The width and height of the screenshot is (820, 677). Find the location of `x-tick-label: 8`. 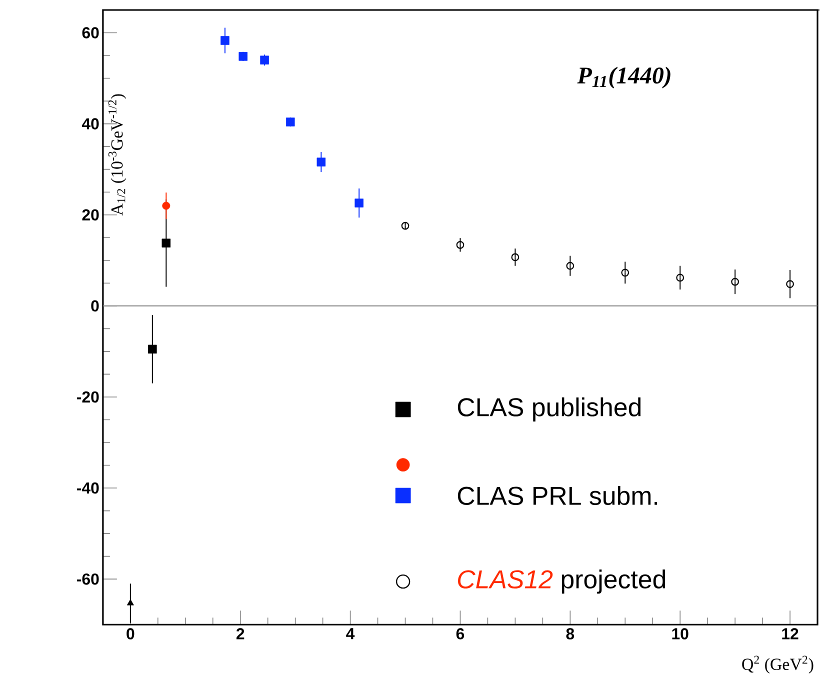

x-tick-label: 8 is located at coordinates (570, 634).